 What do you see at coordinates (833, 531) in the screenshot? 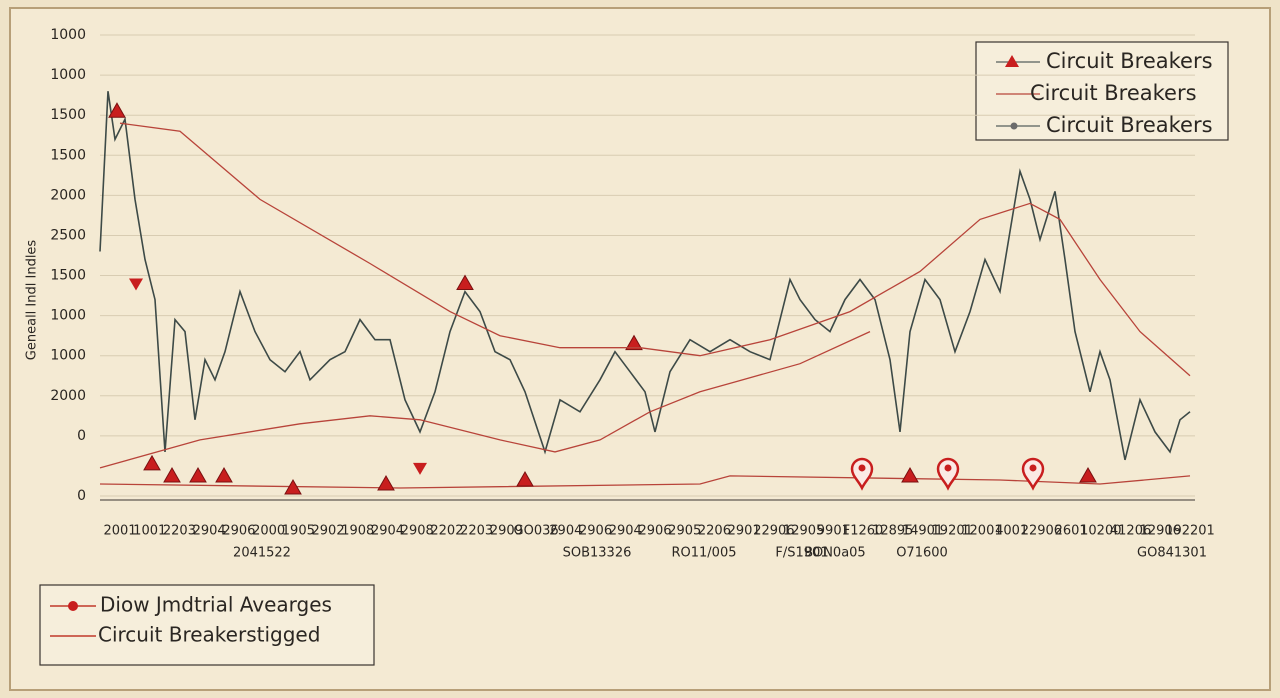
I see `x-tick-label: 9901` at bounding box center [833, 531].